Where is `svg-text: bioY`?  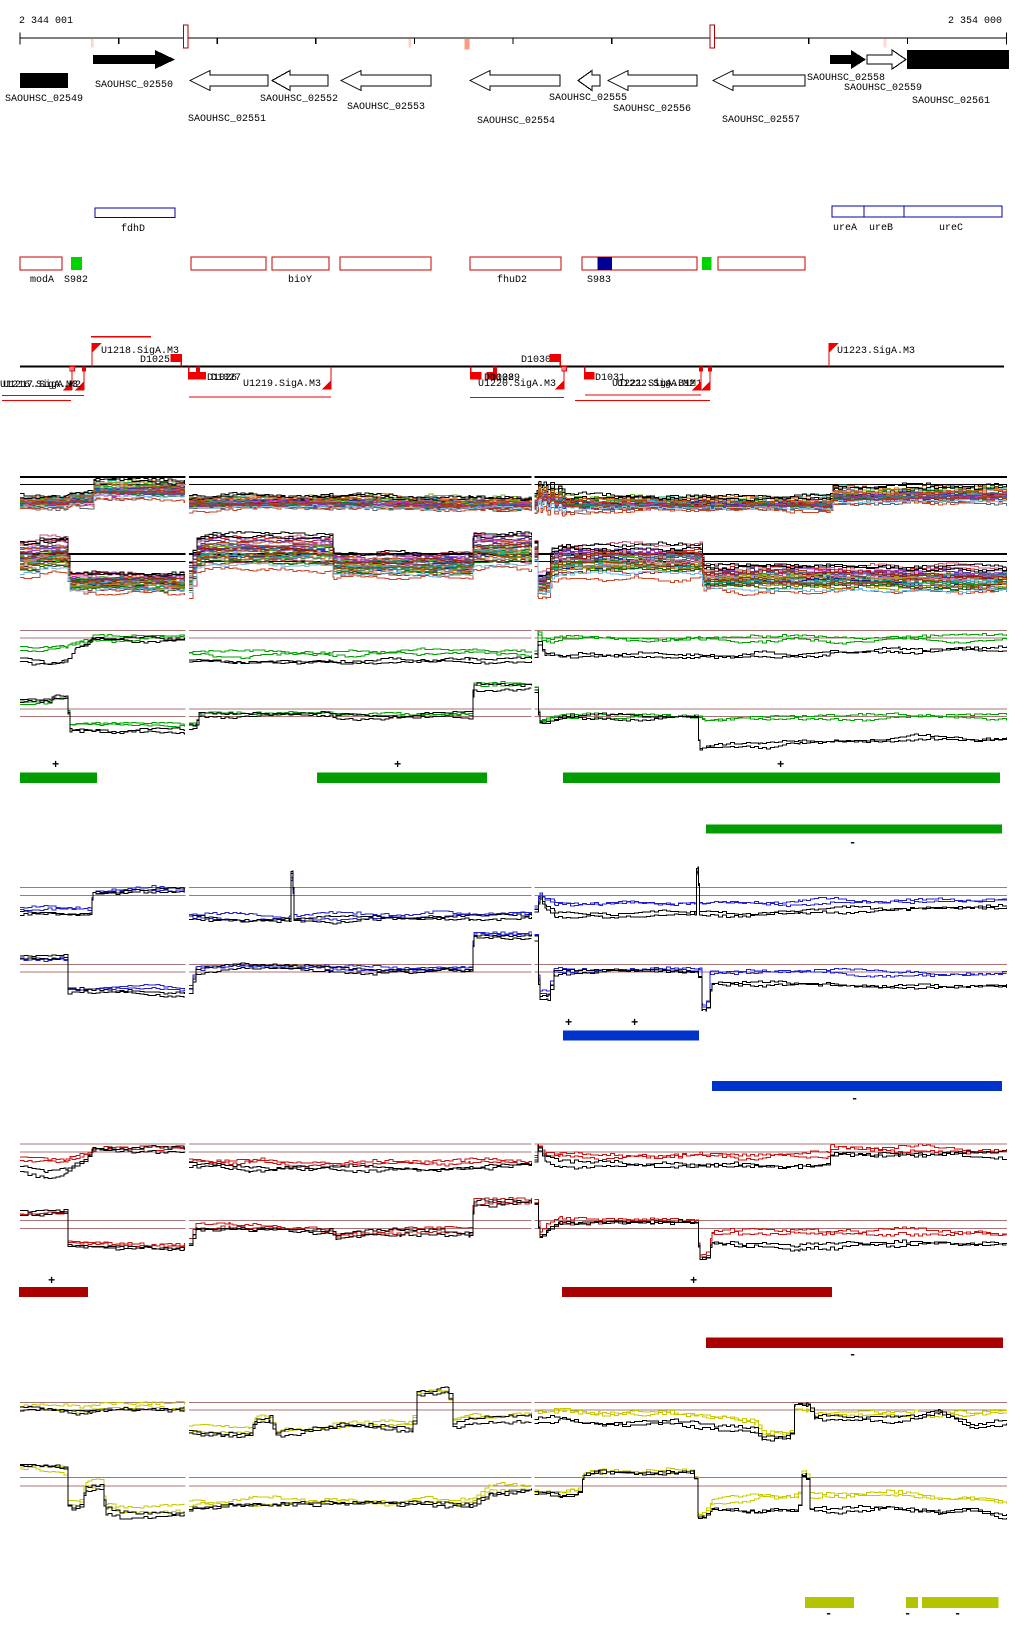
svg-text: bioY is located at coordinates (300, 280).